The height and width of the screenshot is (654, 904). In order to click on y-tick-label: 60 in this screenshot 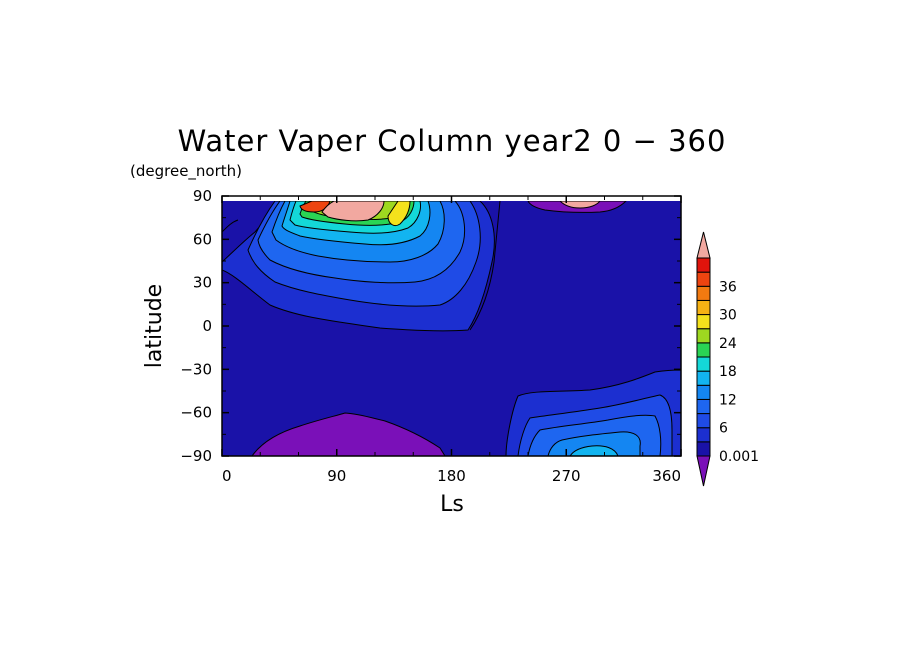, I will do `click(202, 239)`.